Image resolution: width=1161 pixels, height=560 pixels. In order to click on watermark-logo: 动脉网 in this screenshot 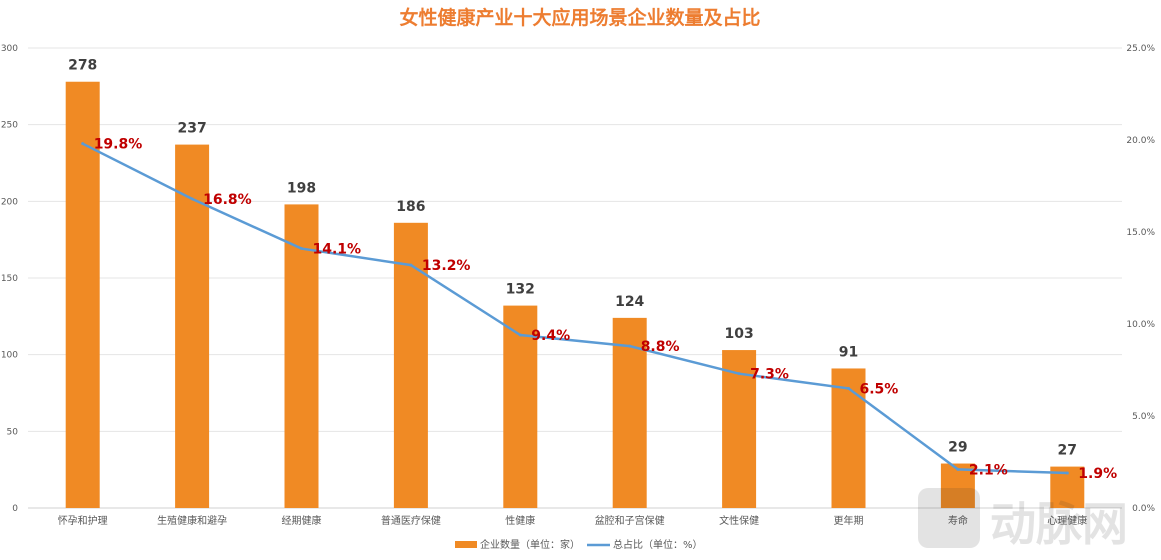, I will do `click(1023, 519)`.